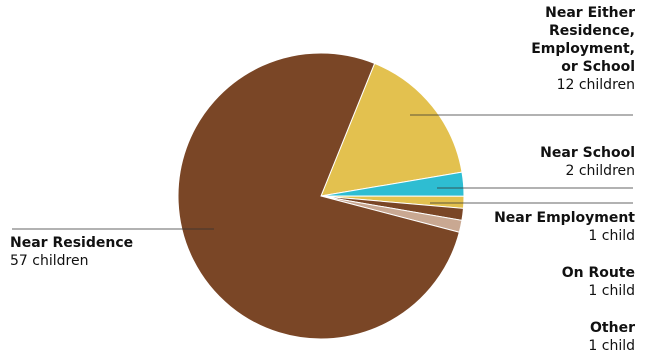 The height and width of the screenshot is (360, 649). I want to click on label-other: Other 1 child, so click(611, 337).